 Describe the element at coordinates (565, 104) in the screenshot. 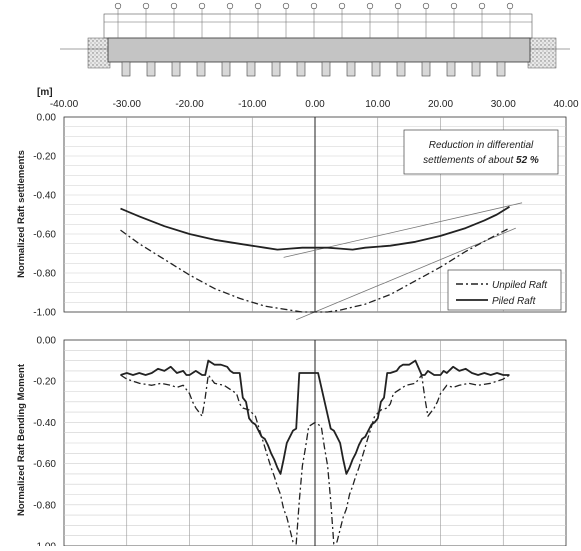

I see `x-tick-label: 40.00` at that location.